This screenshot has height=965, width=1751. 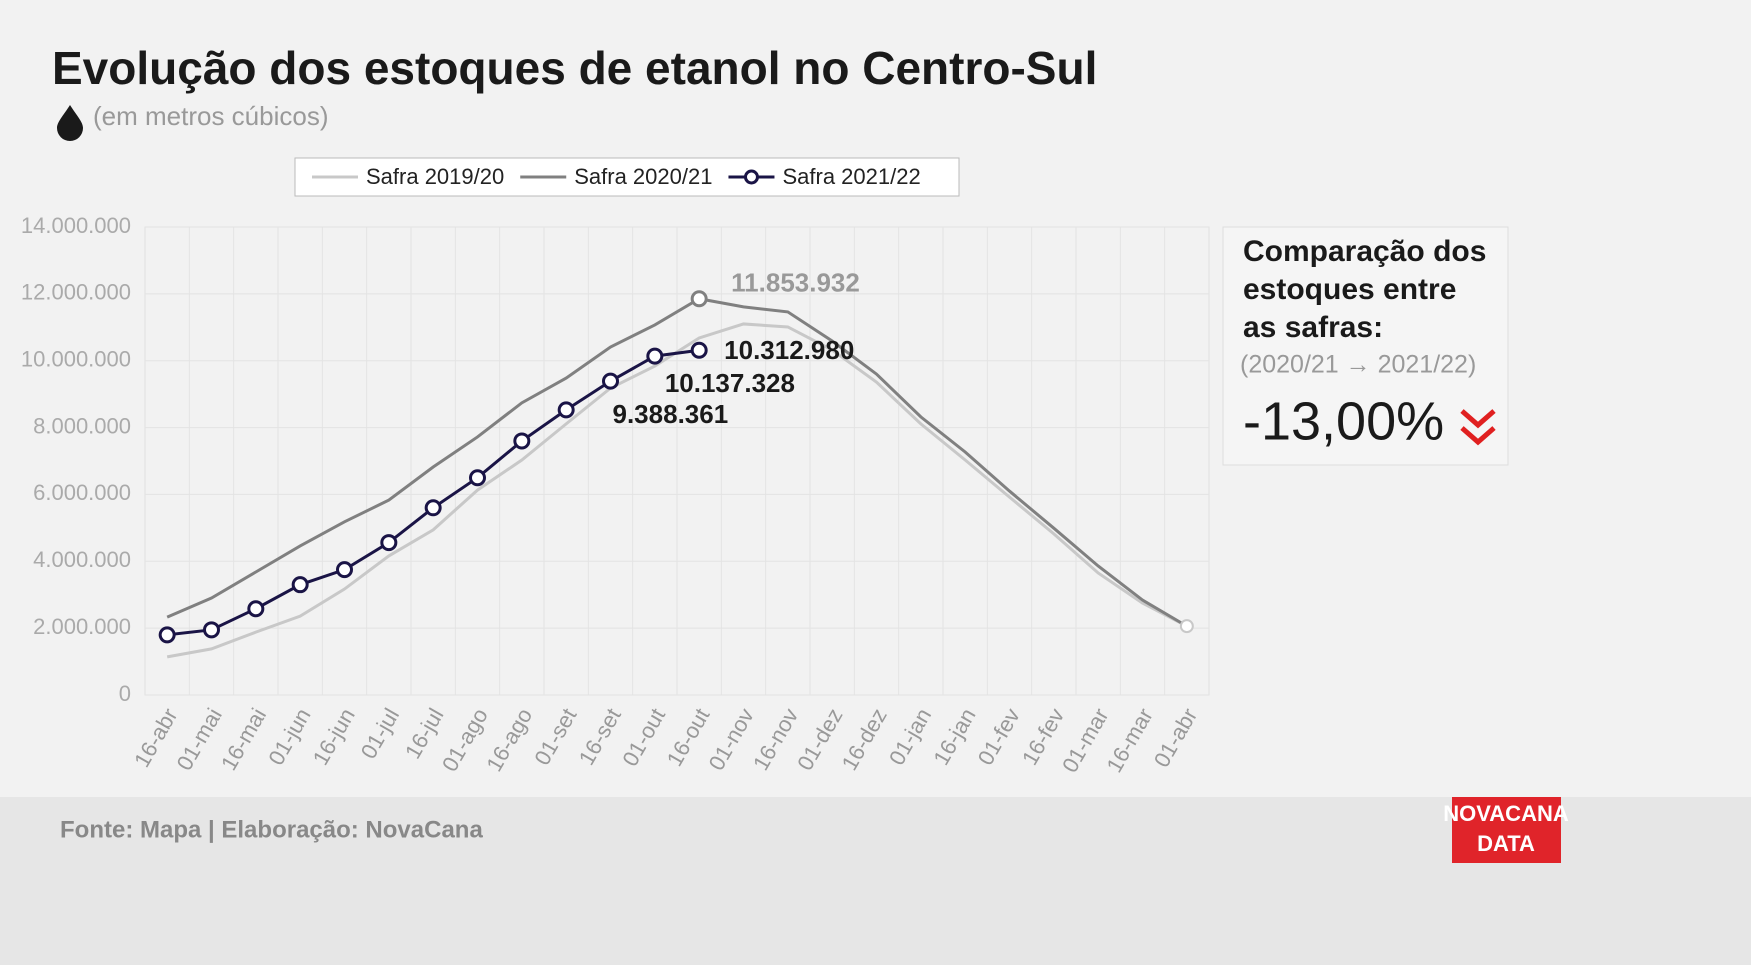 What do you see at coordinates (82, 492) in the screenshot?
I see `y-tick-label: 6.000.000` at bounding box center [82, 492].